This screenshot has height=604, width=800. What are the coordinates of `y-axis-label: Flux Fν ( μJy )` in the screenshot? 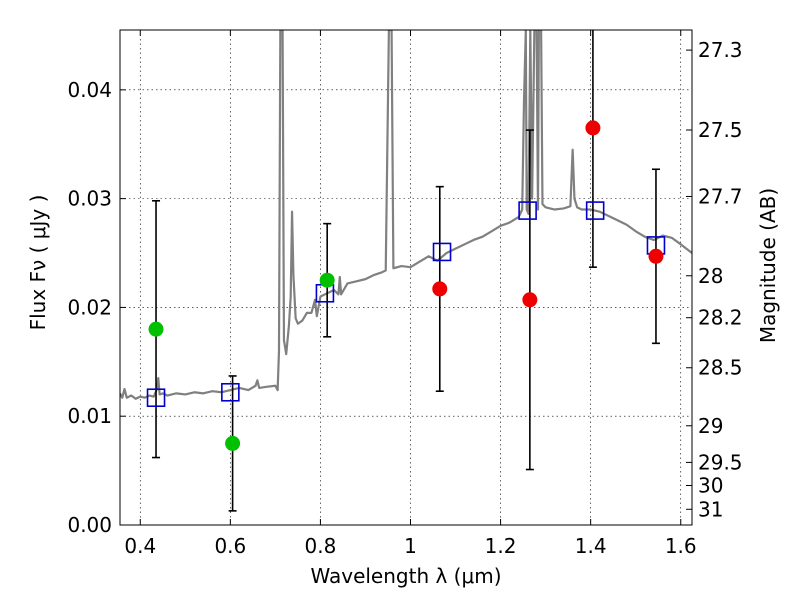 It's located at (38, 263).